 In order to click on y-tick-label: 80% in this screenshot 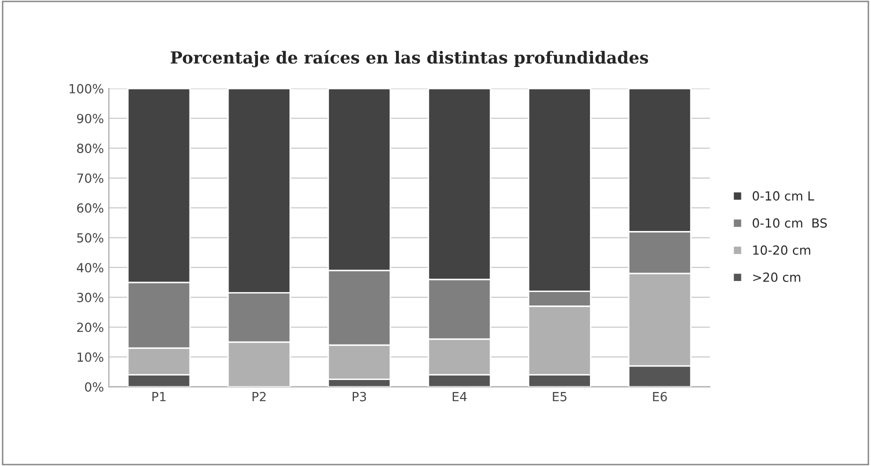, I will do `click(90, 149)`.